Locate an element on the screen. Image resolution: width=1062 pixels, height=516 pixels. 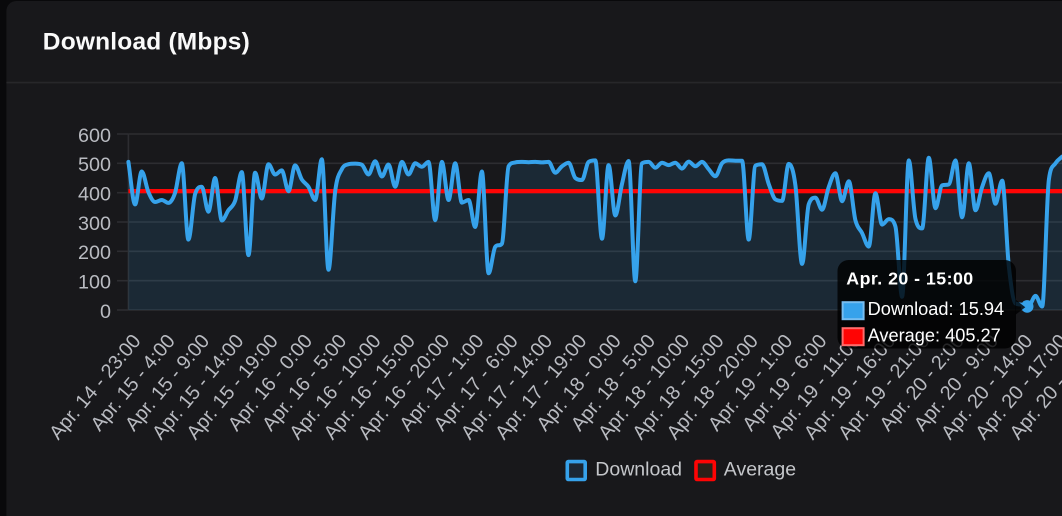
svg-text: 600 is located at coordinates (94, 136).